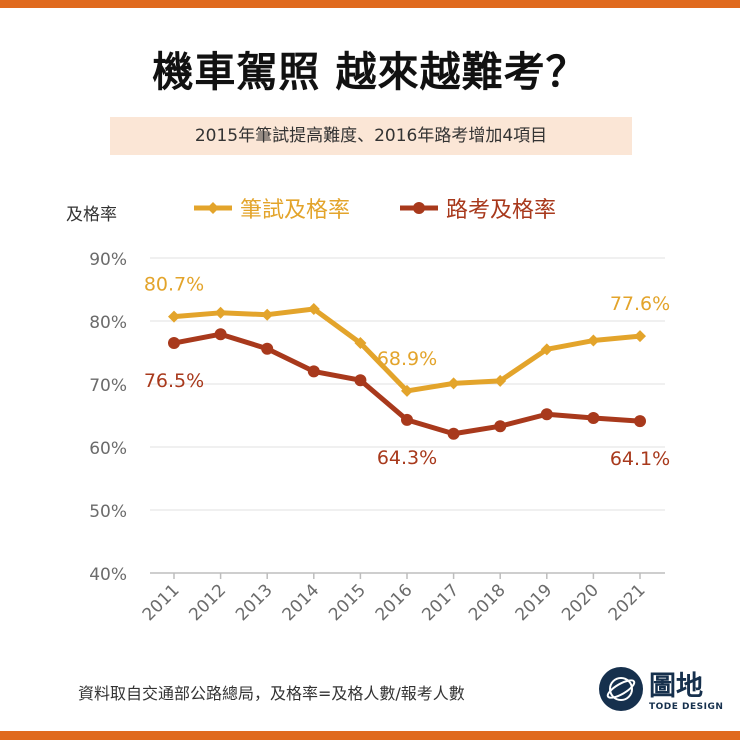 The height and width of the screenshot is (740, 740). I want to click on y-tick-label: 40%, so click(108, 575).